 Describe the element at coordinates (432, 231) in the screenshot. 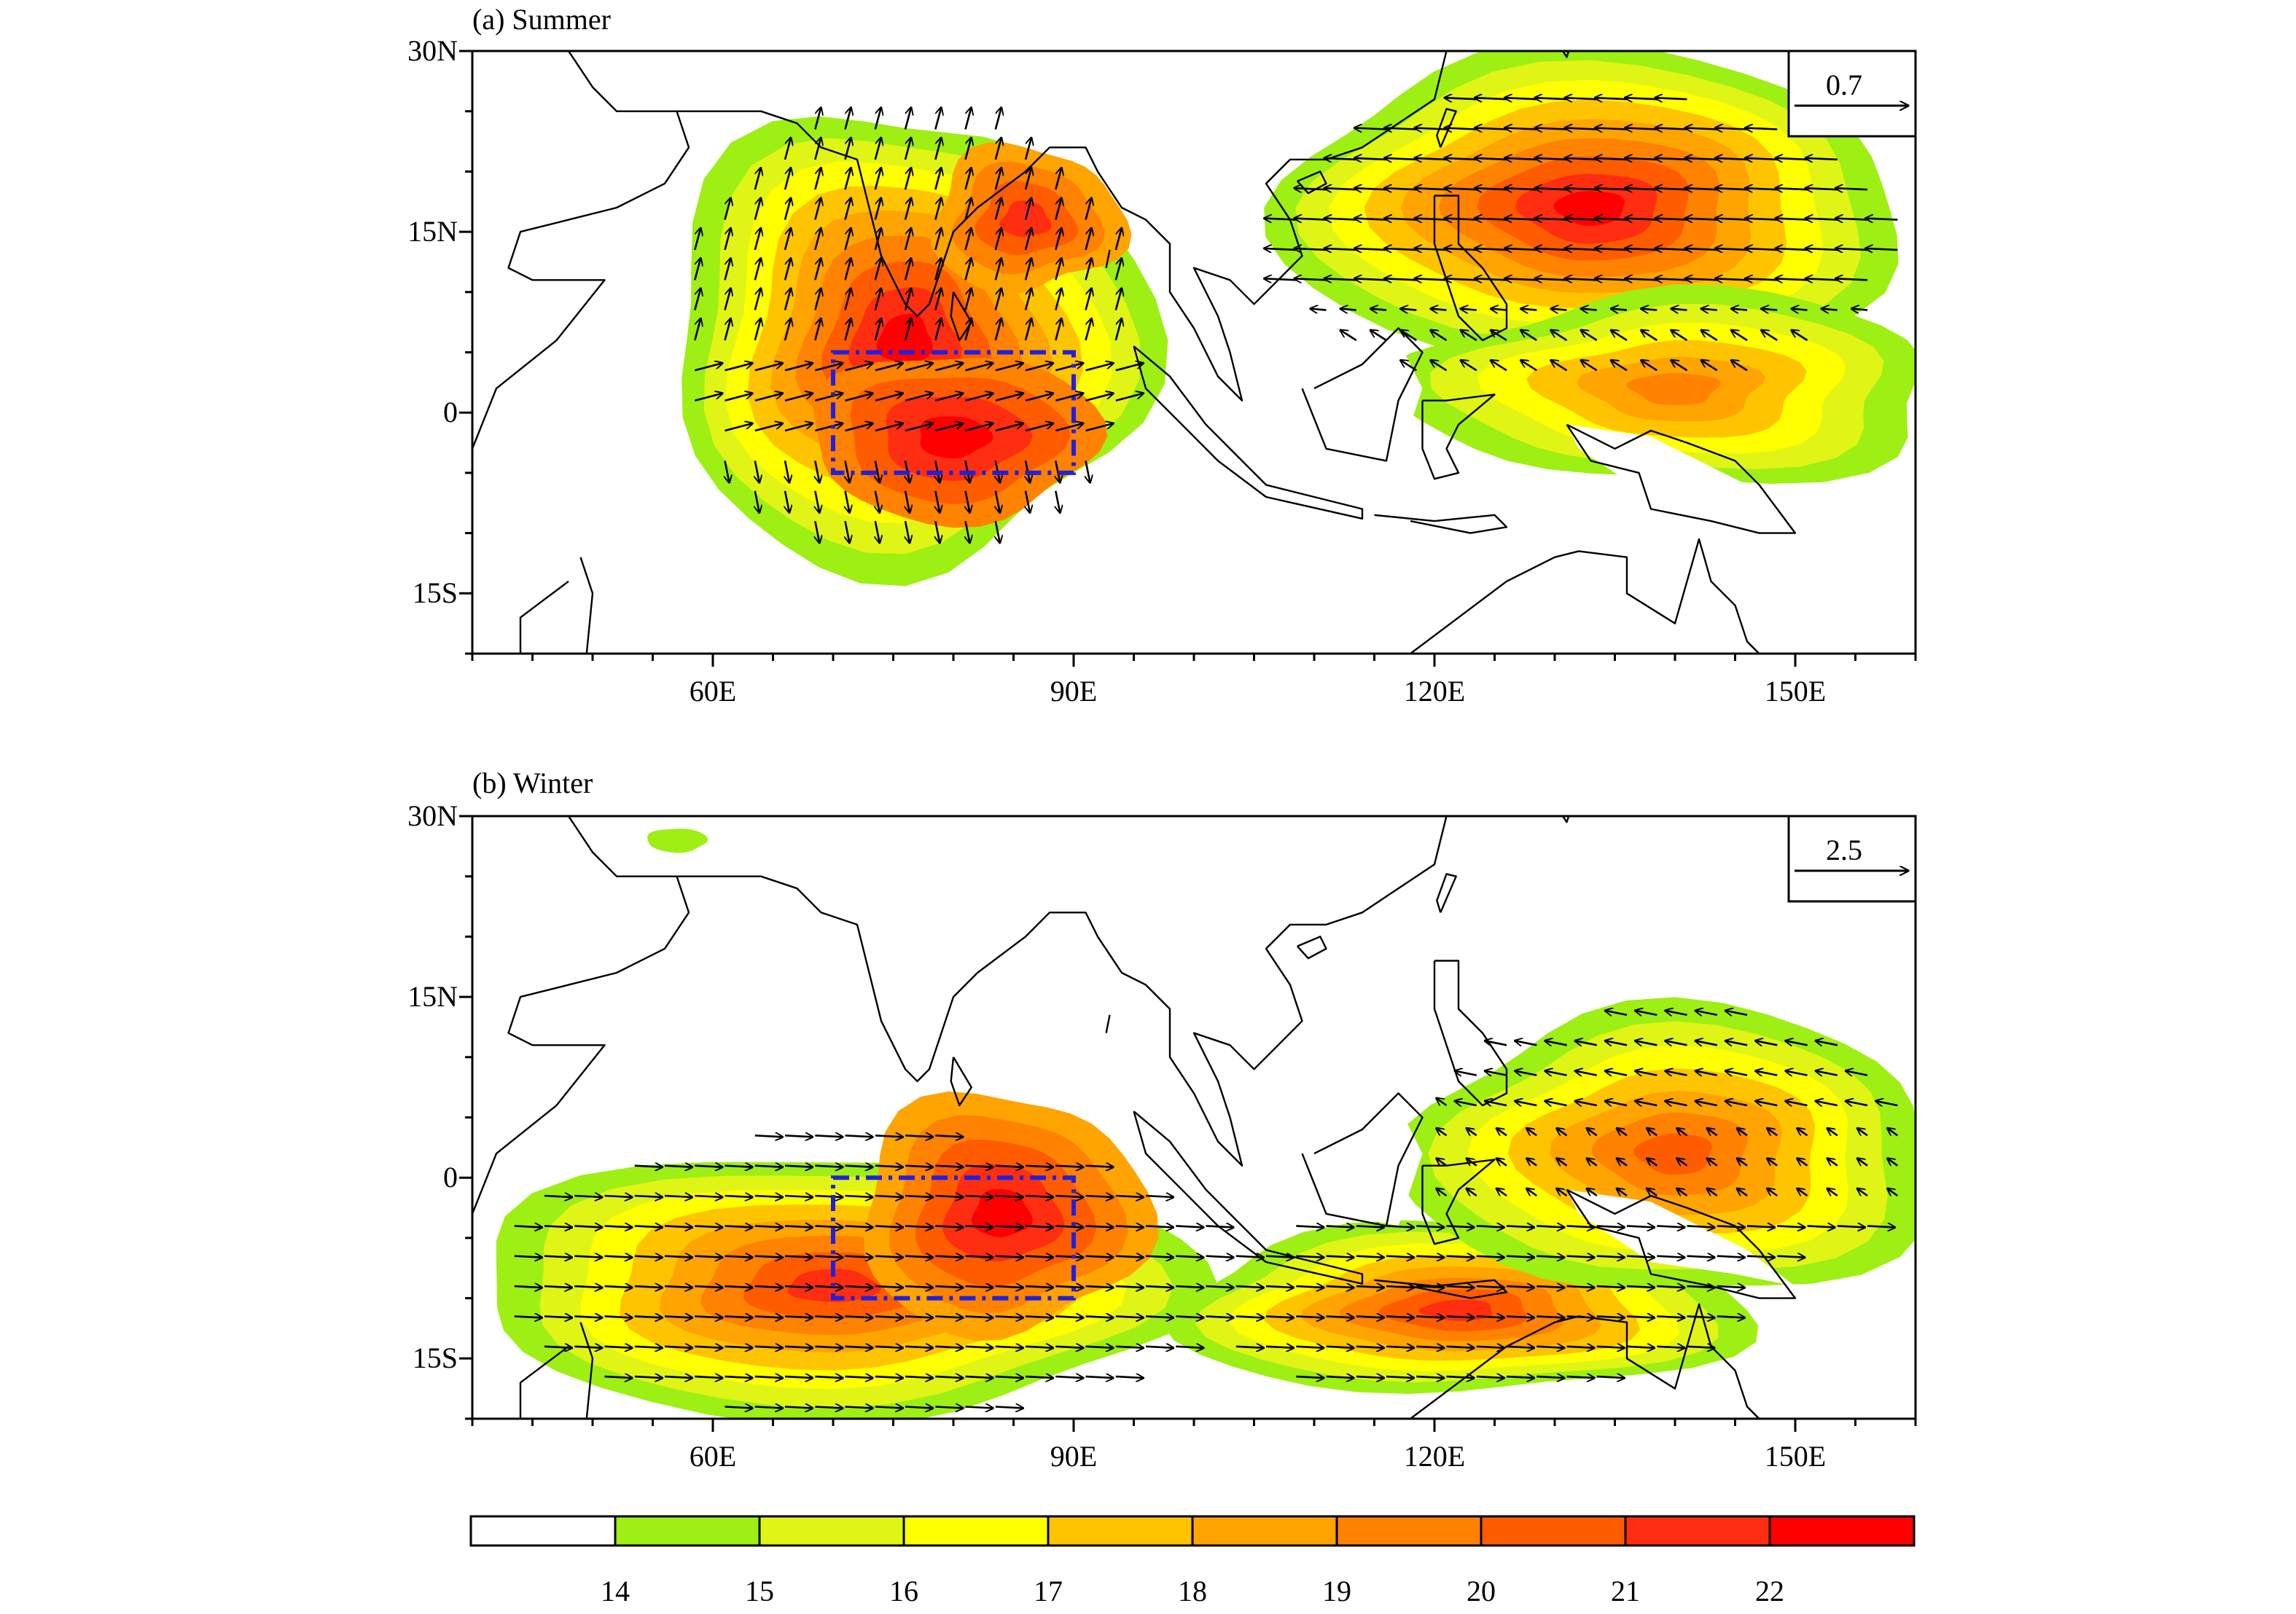

I see `summer-ylabel-15n: 15N` at that location.